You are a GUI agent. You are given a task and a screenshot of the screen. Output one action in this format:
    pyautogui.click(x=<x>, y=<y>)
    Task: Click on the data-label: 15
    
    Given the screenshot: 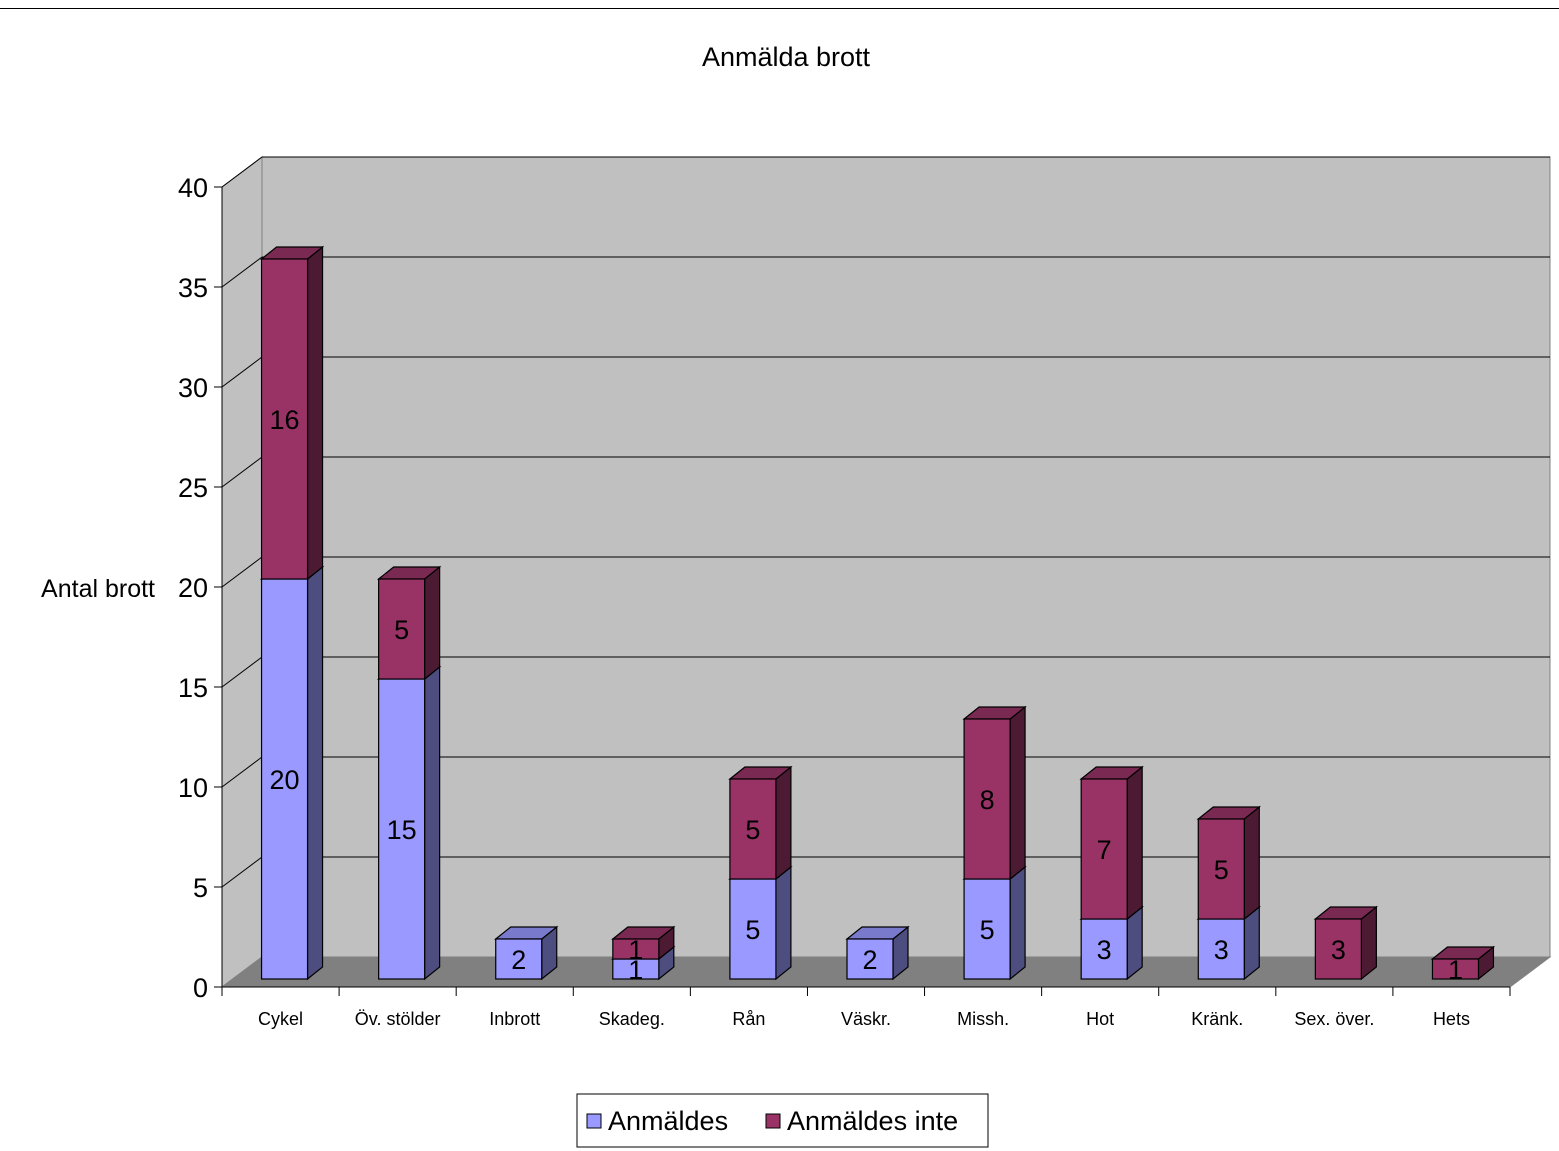 What is the action you would take?
    pyautogui.click(x=402, y=830)
    